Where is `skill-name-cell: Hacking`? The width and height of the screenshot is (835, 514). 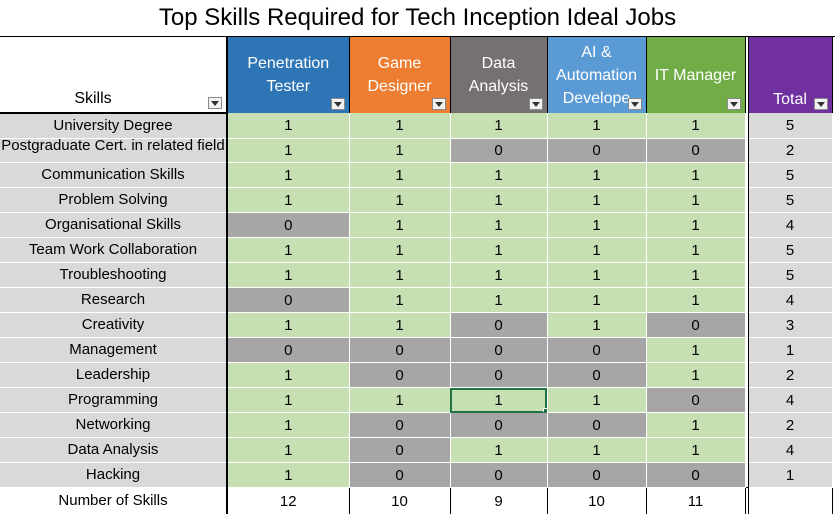
skill-name-cell: Hacking is located at coordinates (114, 475).